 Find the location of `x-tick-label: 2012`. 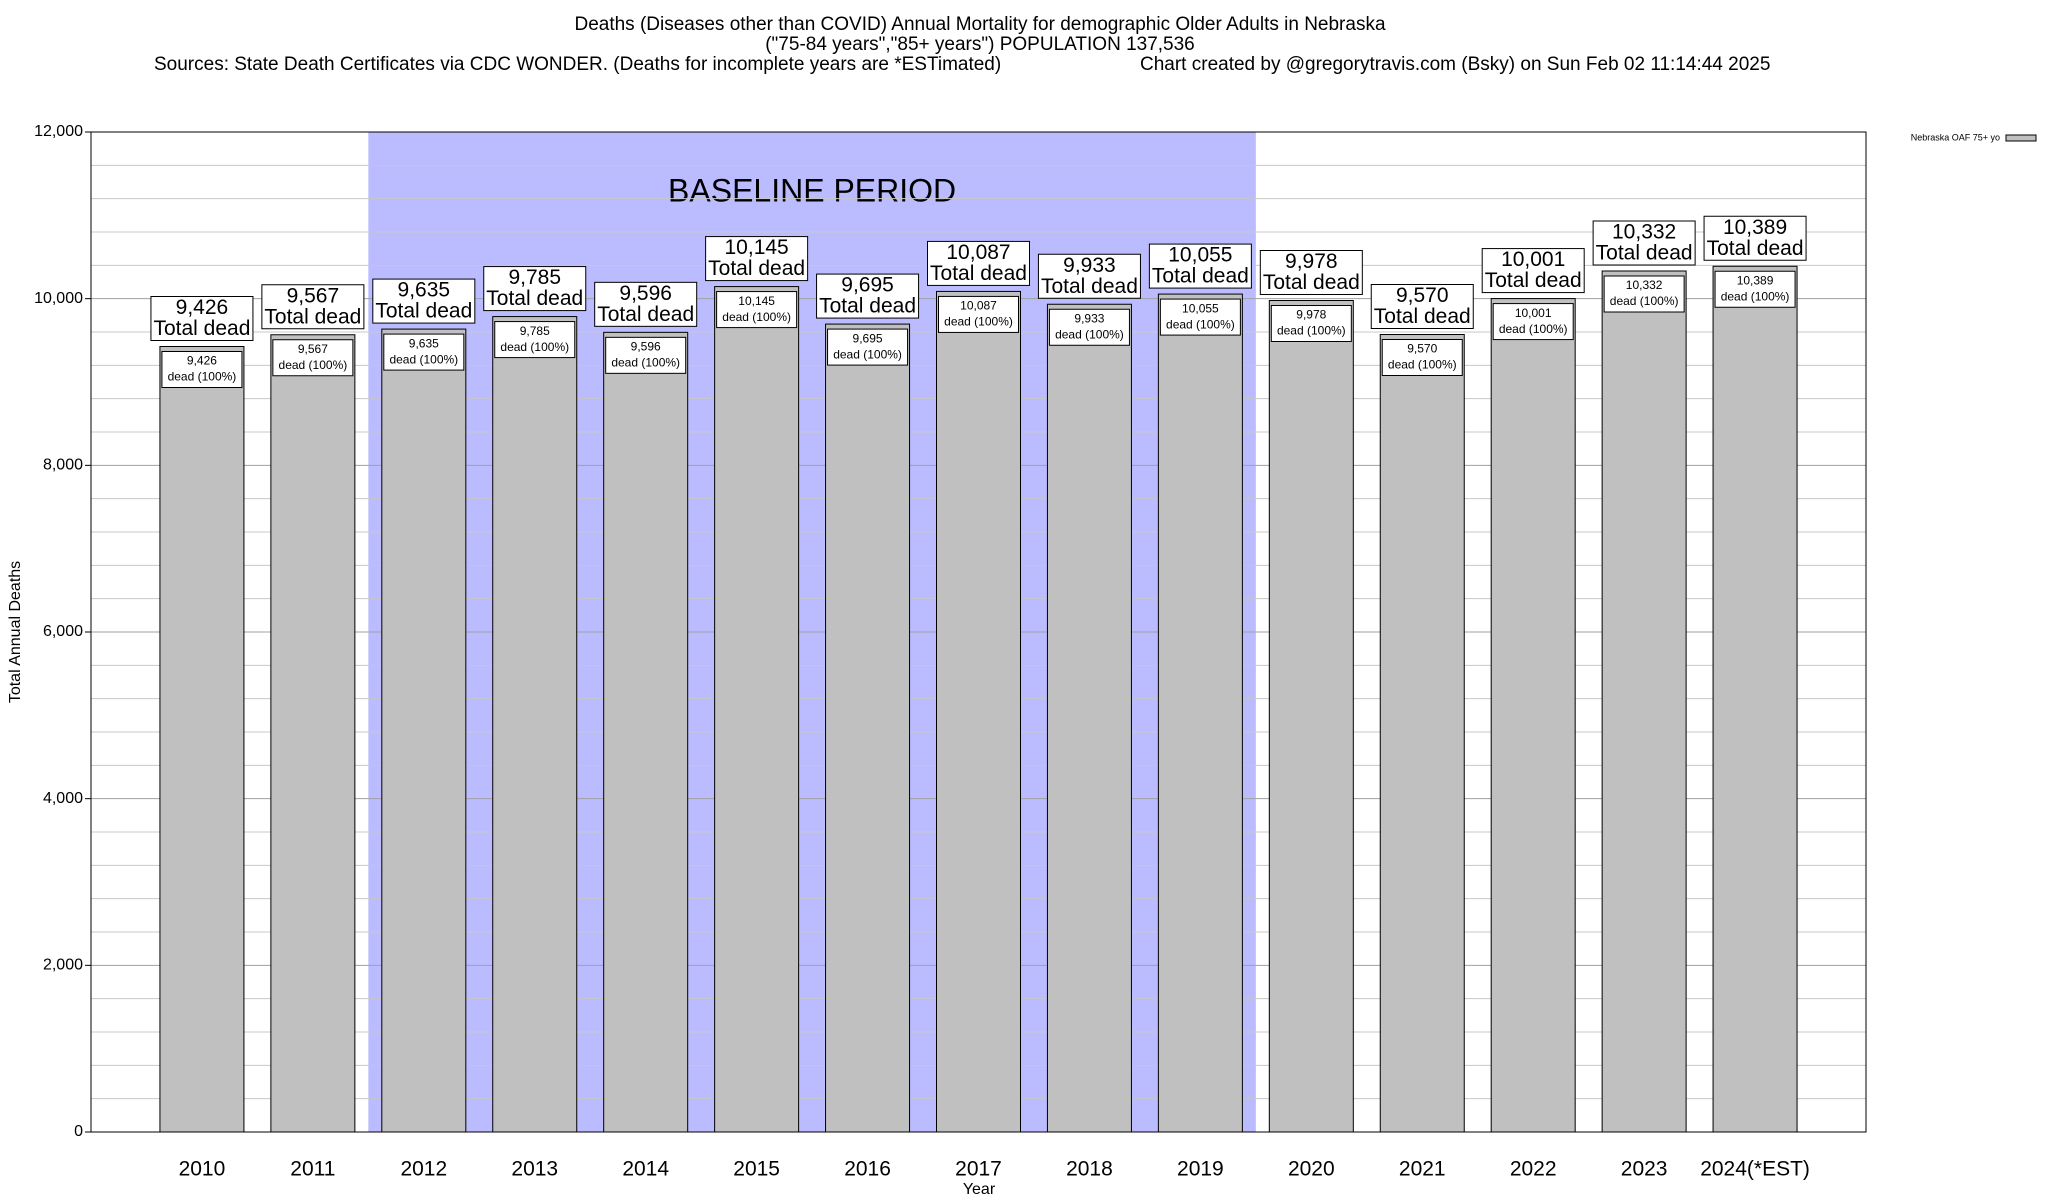

x-tick-label: 2012 is located at coordinates (423, 1169).